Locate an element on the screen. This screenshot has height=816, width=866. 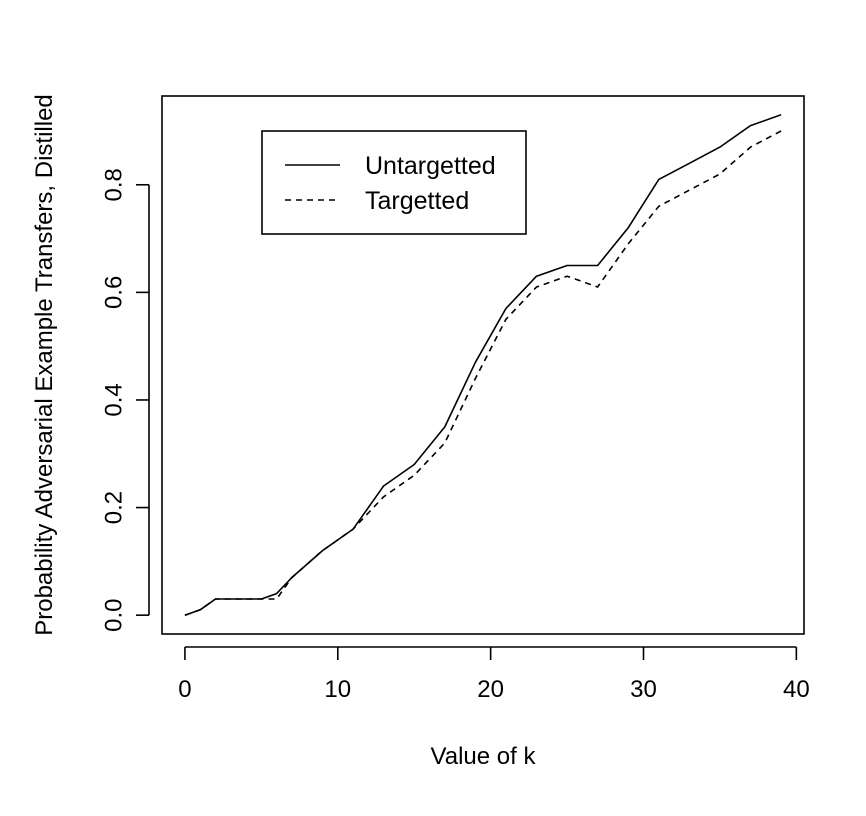
legend: Untargetted Targetted is located at coordinates (394, 182).